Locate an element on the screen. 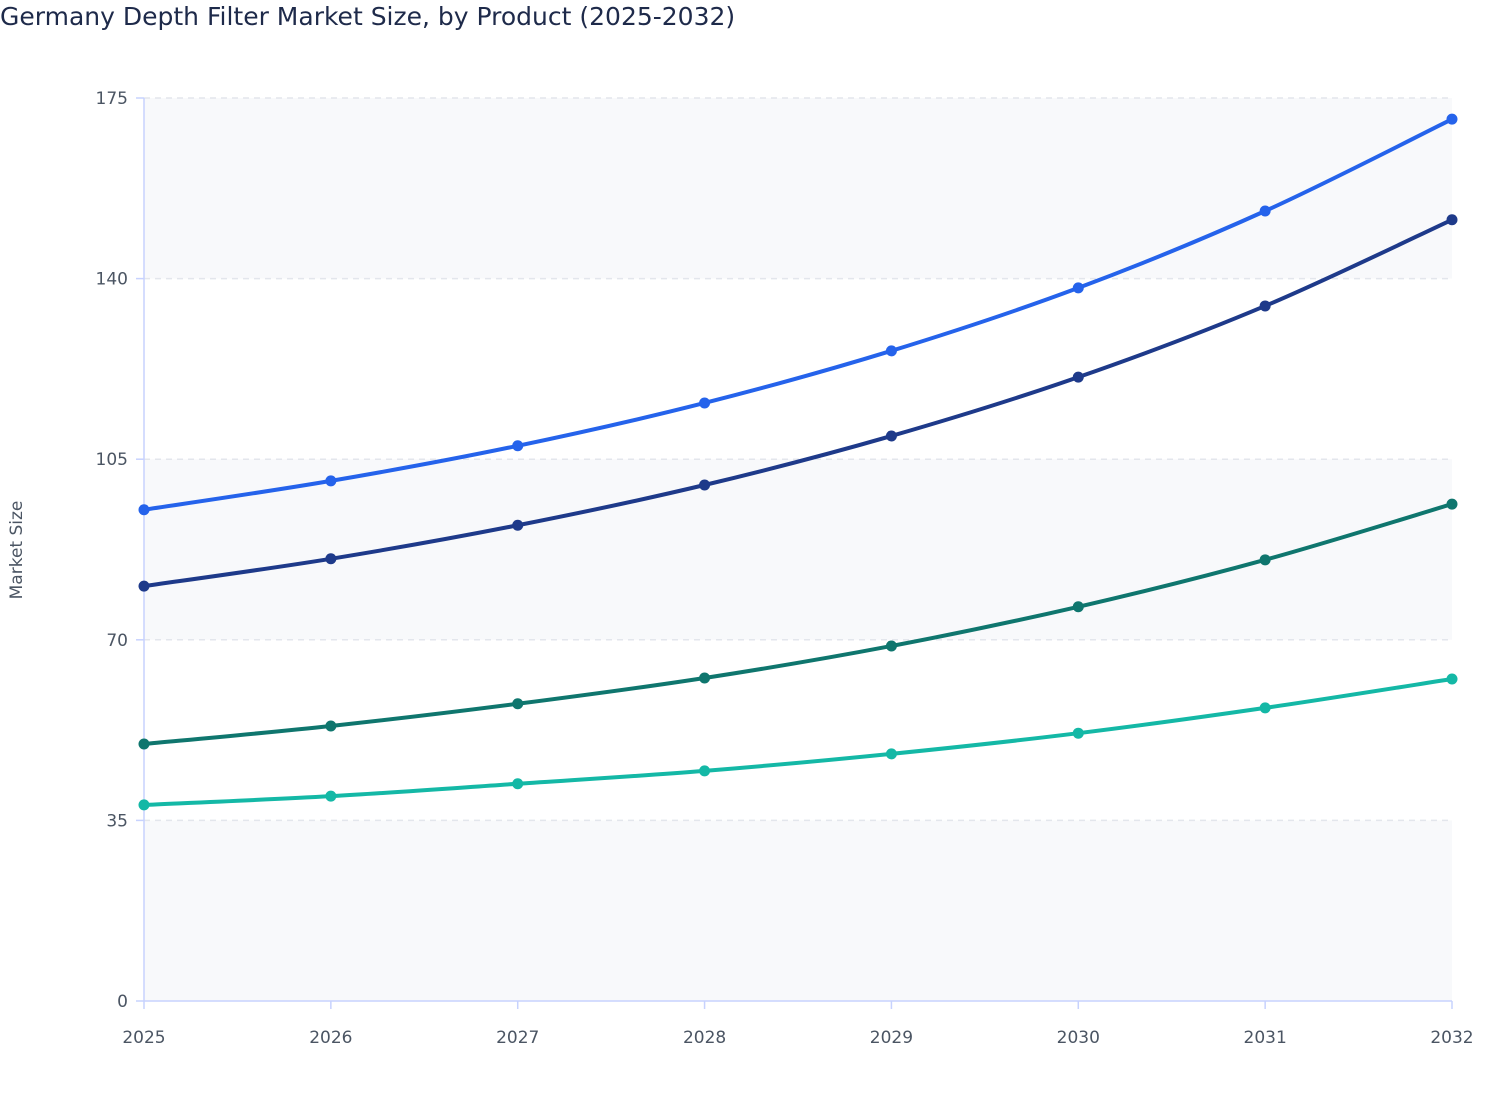  x-tick-label: 2025 is located at coordinates (143, 1038).